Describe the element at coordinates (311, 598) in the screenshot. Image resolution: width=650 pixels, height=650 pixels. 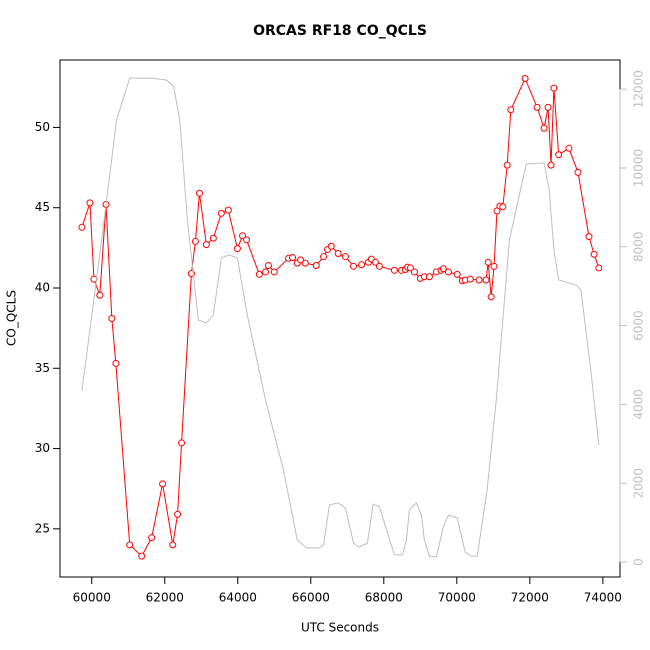
I see `x-tick-label: 66000` at that location.